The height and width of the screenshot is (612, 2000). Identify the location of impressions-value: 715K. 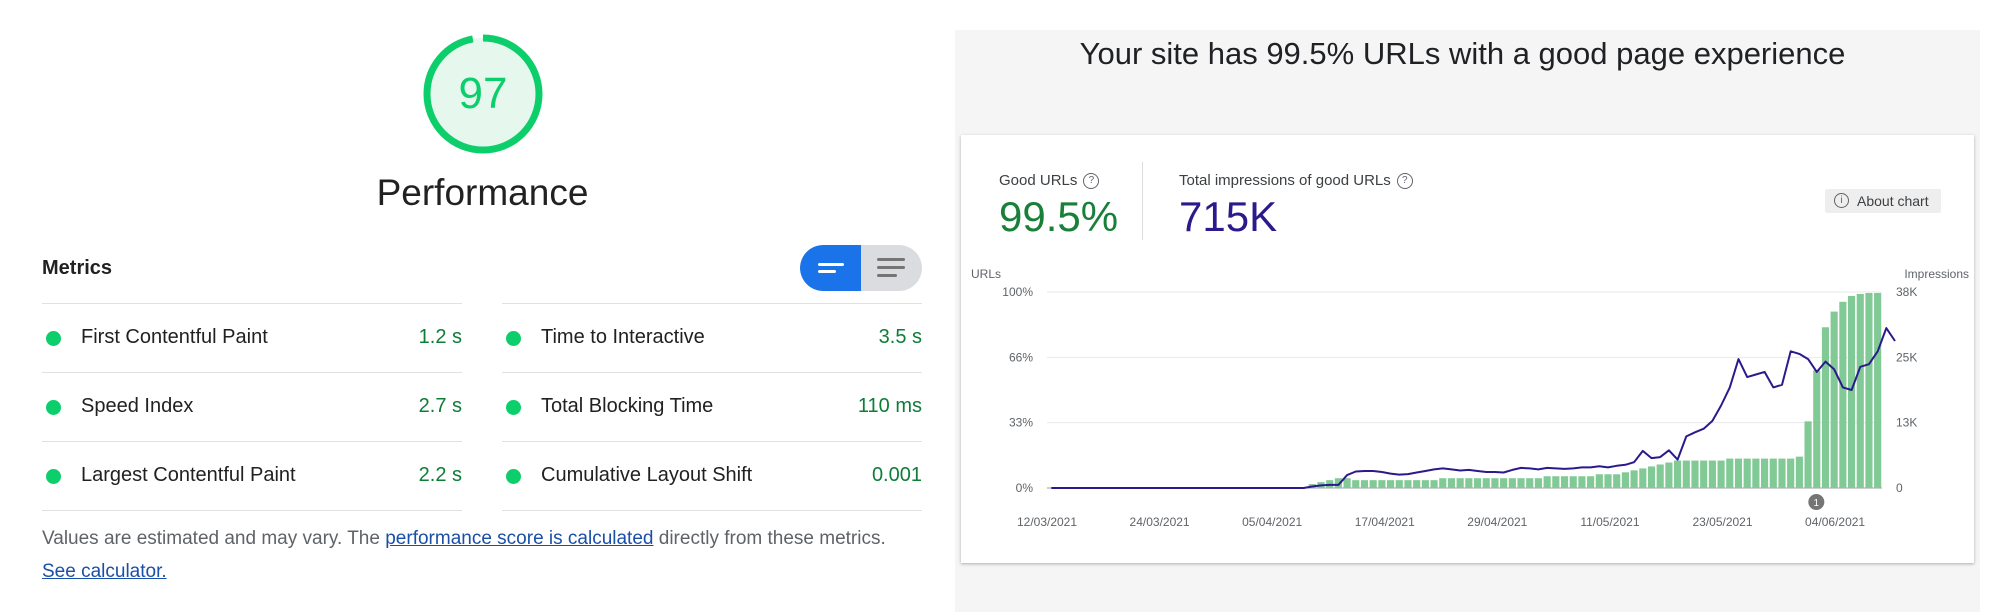
(1228, 217).